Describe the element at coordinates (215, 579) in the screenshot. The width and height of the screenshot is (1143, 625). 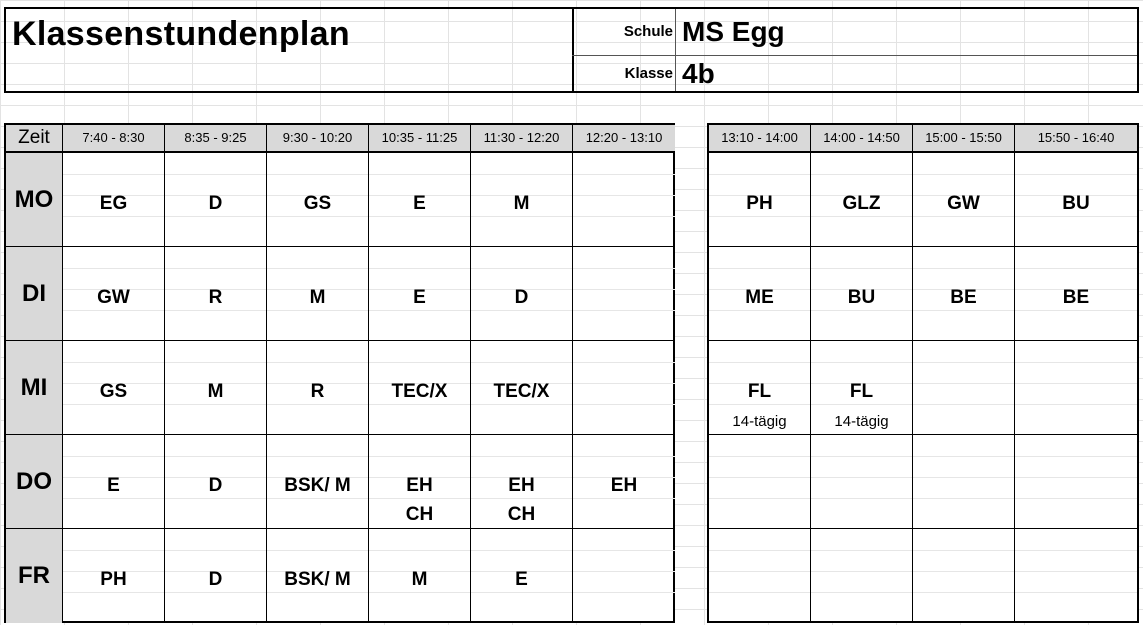
I see `subject-label: D` at that location.